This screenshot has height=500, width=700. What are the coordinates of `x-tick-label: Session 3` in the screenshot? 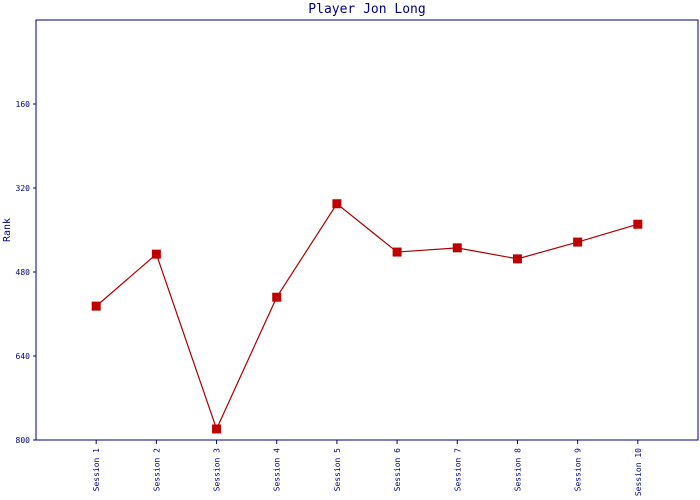 It's located at (217, 470).